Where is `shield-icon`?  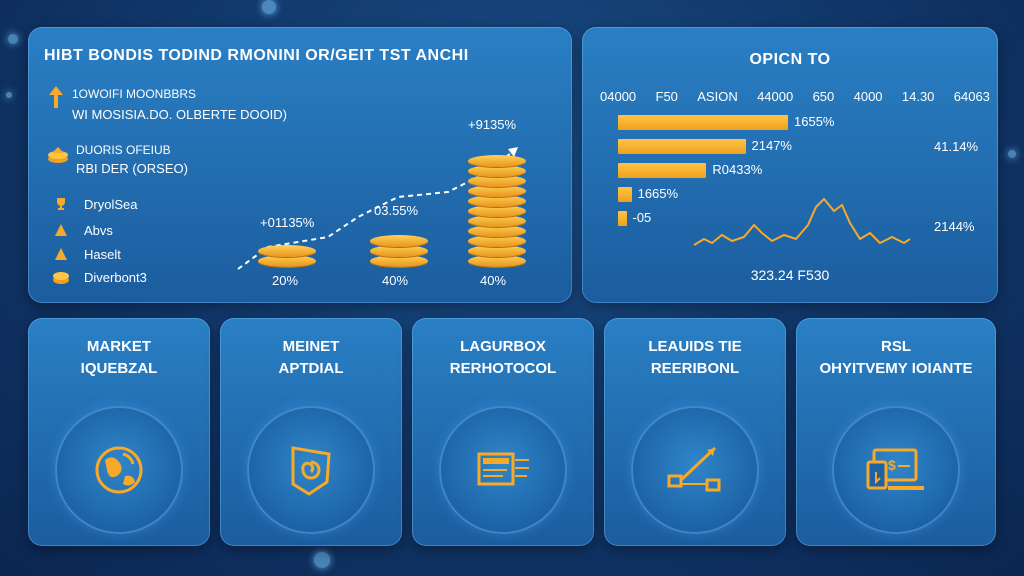
shield-icon is located at coordinates (311, 471).